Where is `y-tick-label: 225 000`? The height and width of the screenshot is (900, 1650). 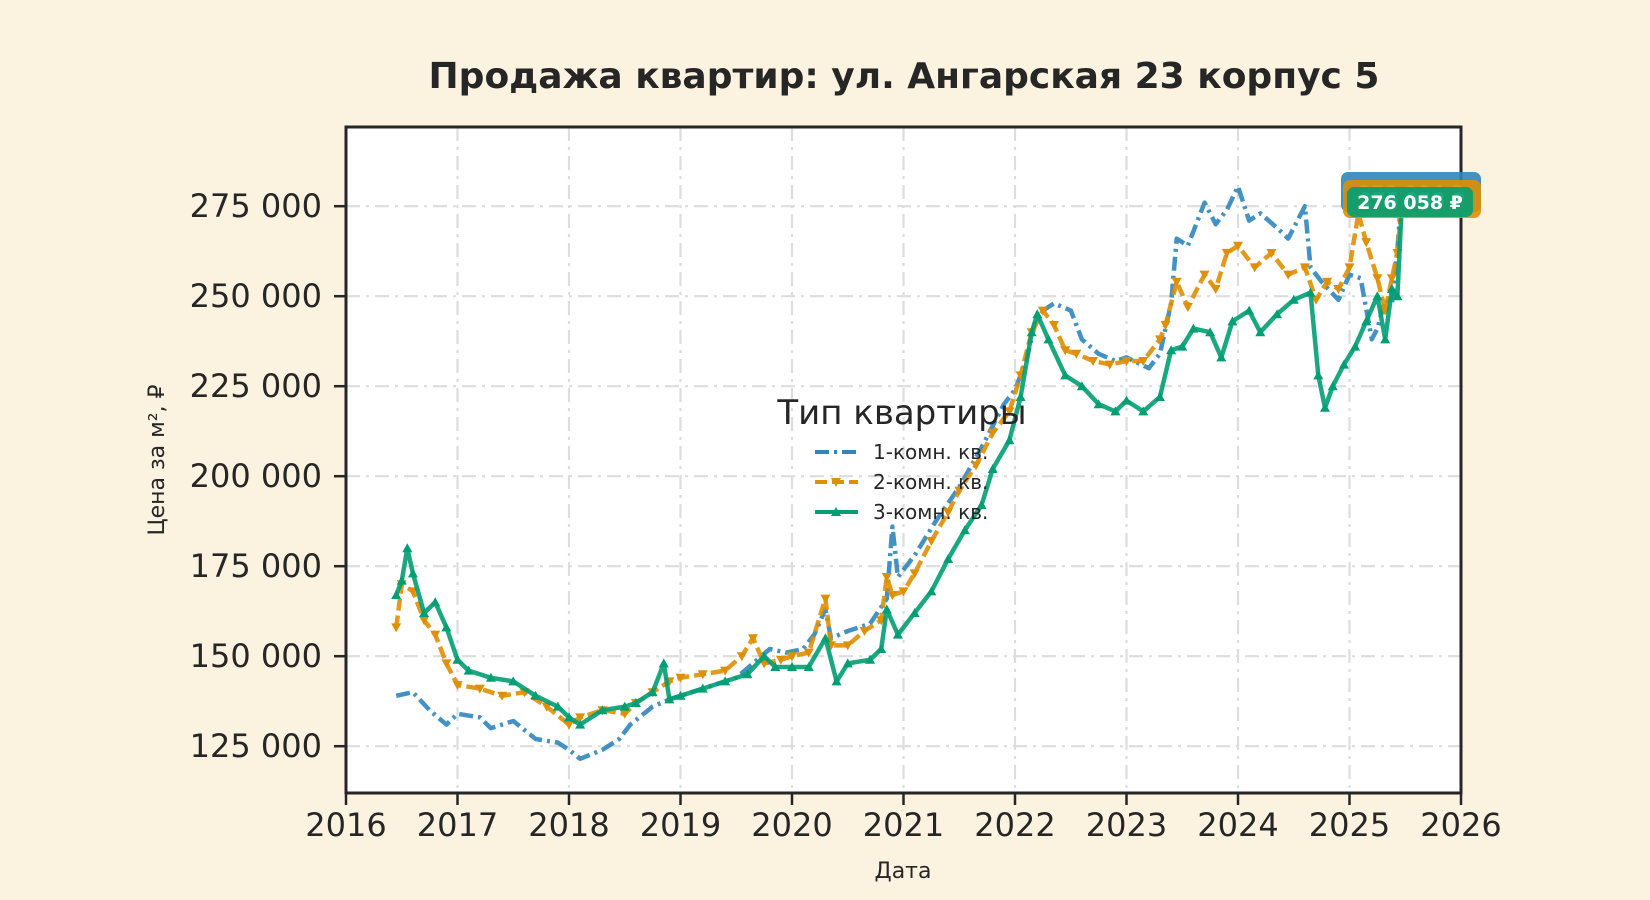
y-tick-label: 225 000 is located at coordinates (256, 386).